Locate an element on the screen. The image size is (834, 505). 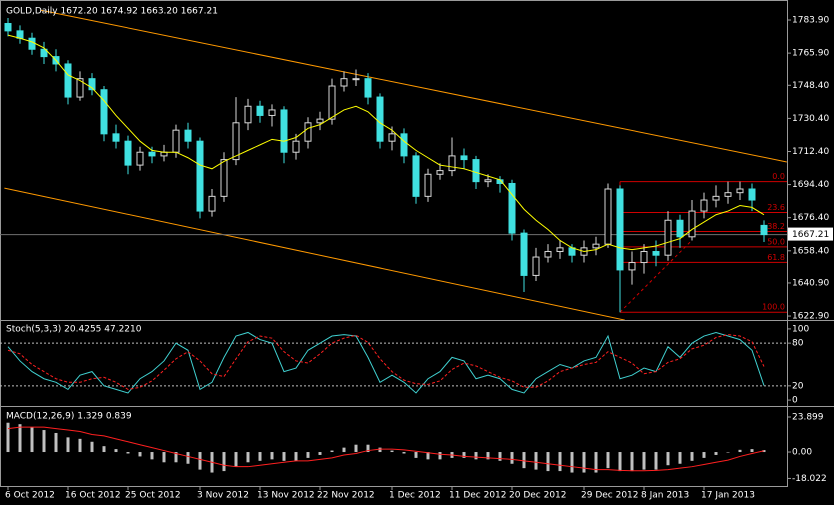
y-tick-label: 1730.40 is located at coordinates (810, 119).